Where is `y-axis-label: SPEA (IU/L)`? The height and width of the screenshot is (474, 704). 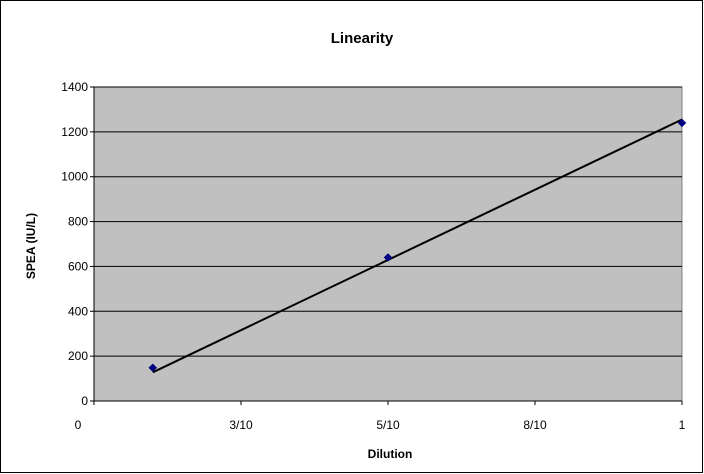 y-axis-label: SPEA (IU/L) is located at coordinates (31, 246).